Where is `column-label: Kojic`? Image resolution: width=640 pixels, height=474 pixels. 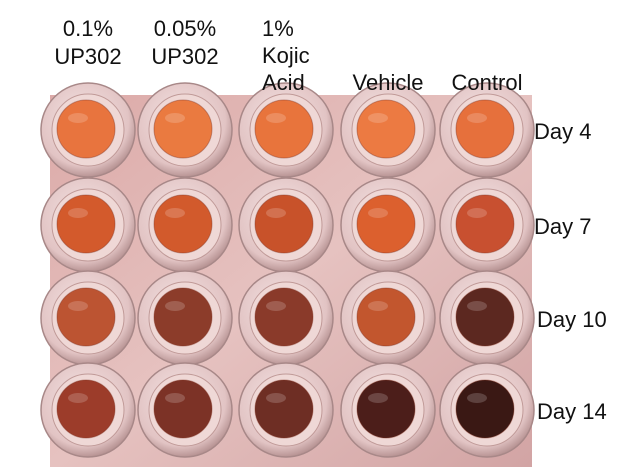
column-label: Kojic is located at coordinates (286, 55).